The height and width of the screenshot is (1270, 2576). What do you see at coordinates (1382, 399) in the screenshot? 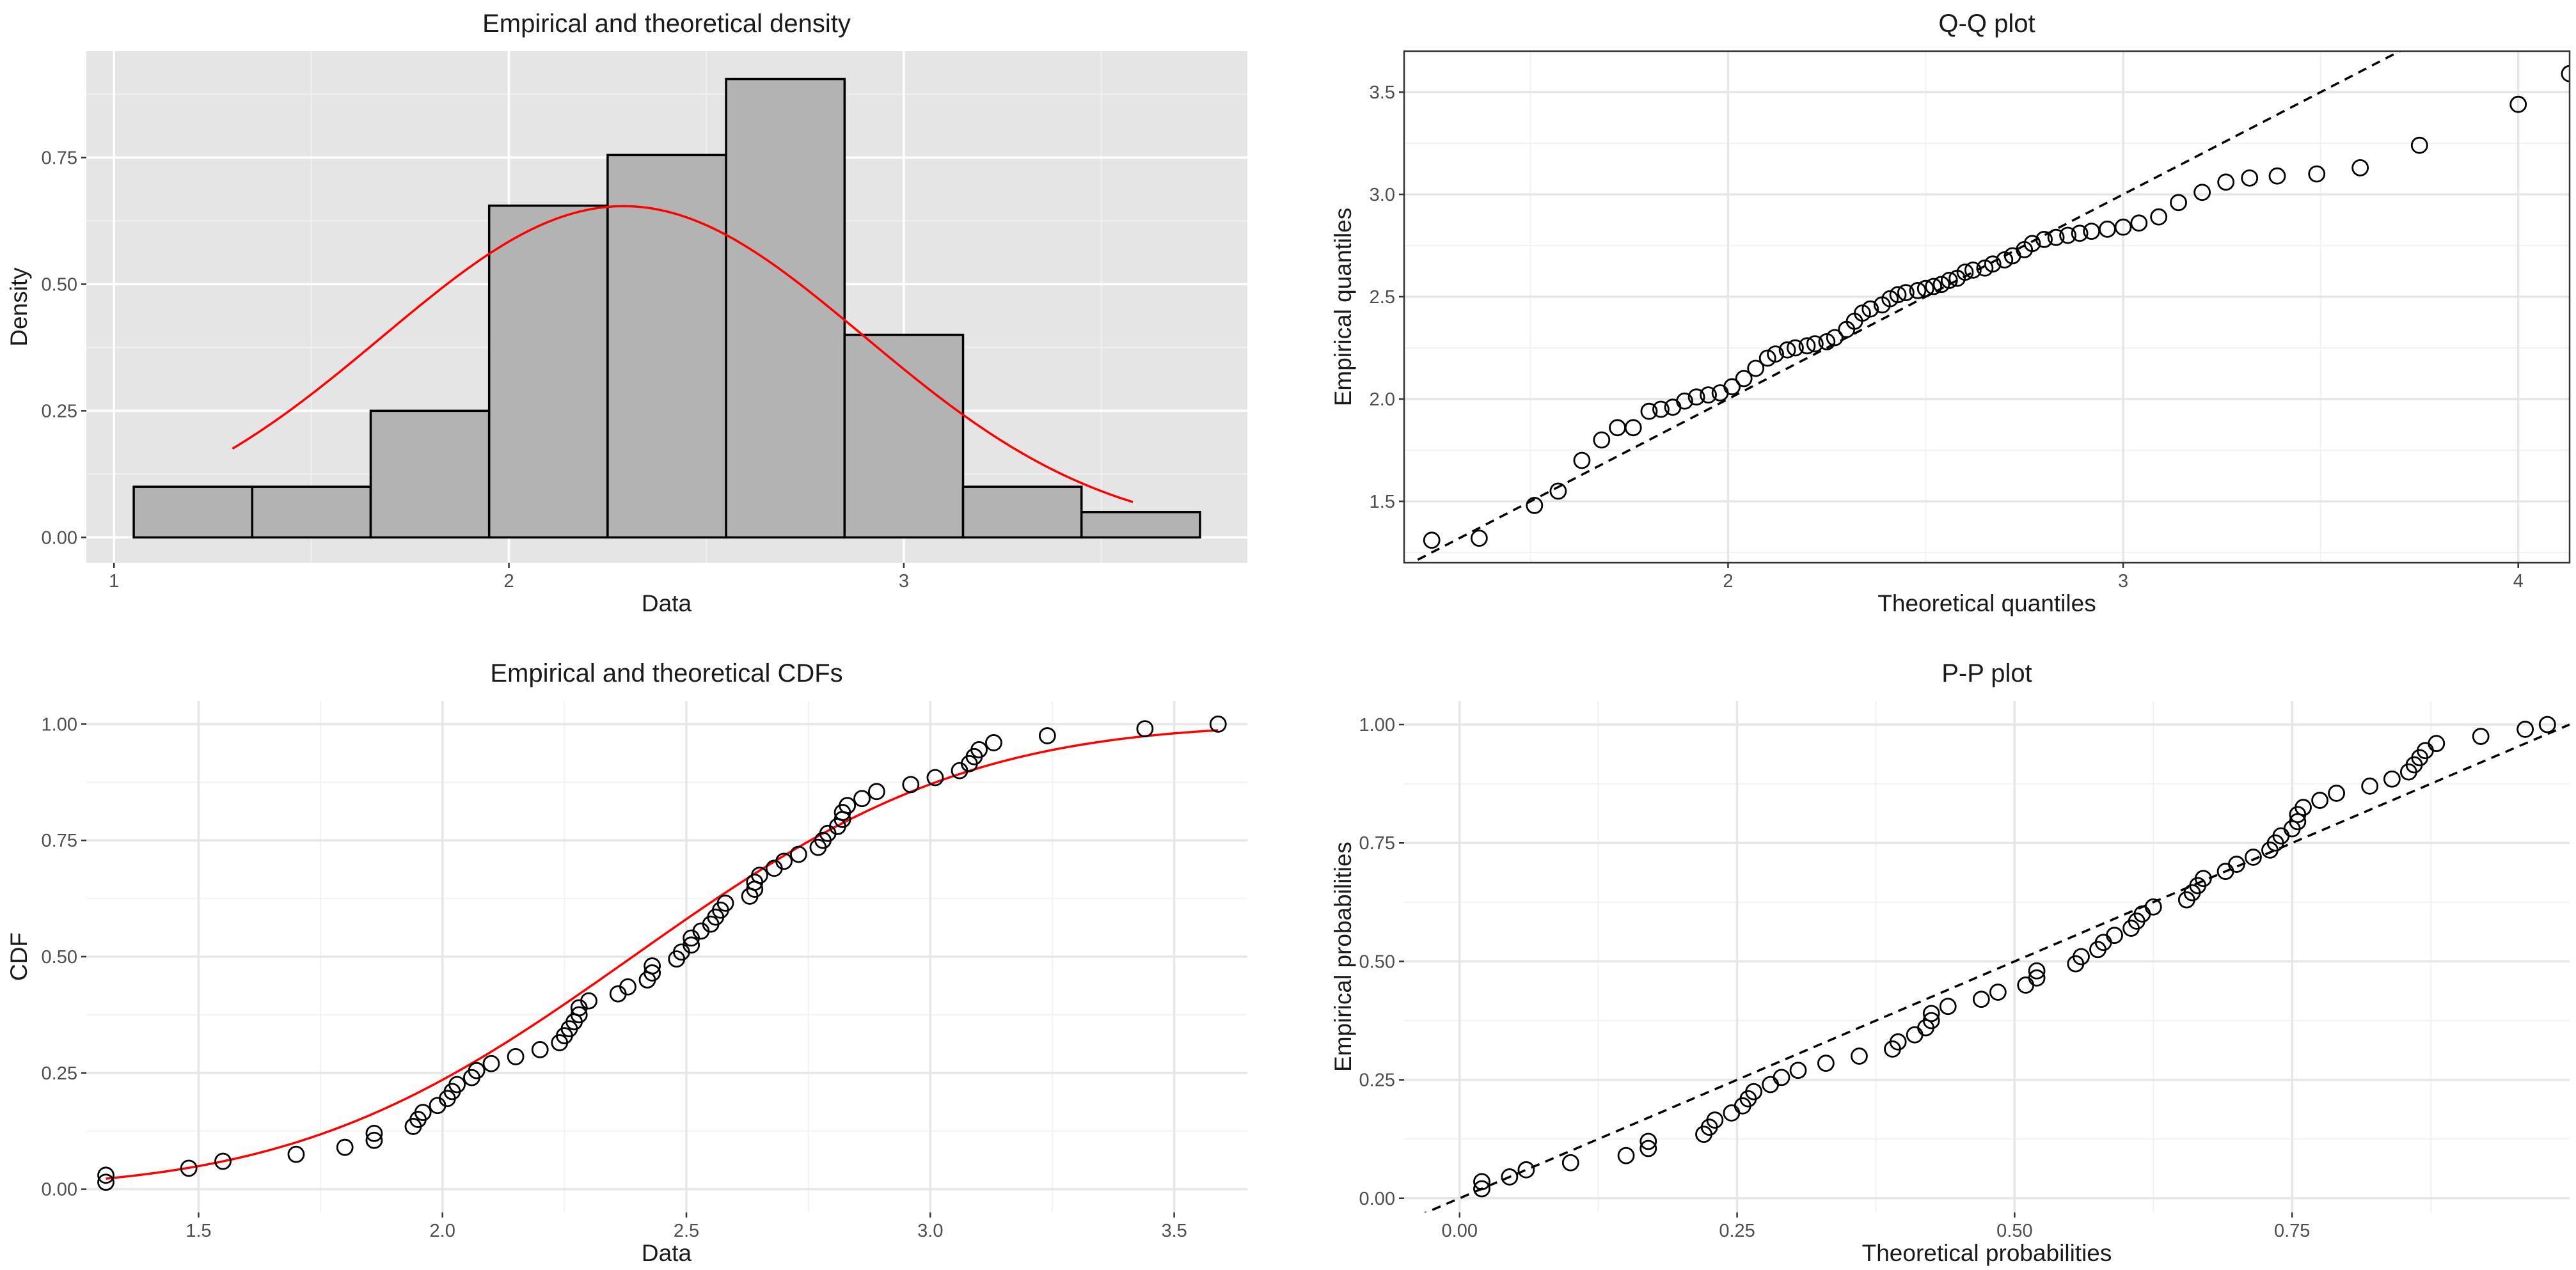
I see `qq-y-tick-label: 2.0` at bounding box center [1382, 399].